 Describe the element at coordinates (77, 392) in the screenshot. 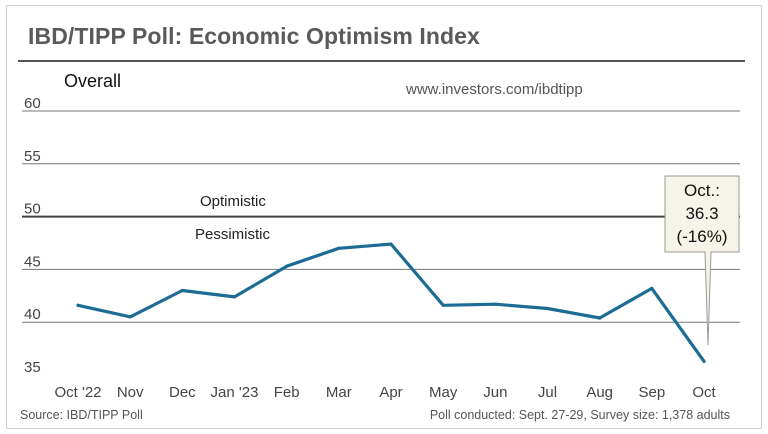

I see `x-tick-label: Oct '22` at that location.